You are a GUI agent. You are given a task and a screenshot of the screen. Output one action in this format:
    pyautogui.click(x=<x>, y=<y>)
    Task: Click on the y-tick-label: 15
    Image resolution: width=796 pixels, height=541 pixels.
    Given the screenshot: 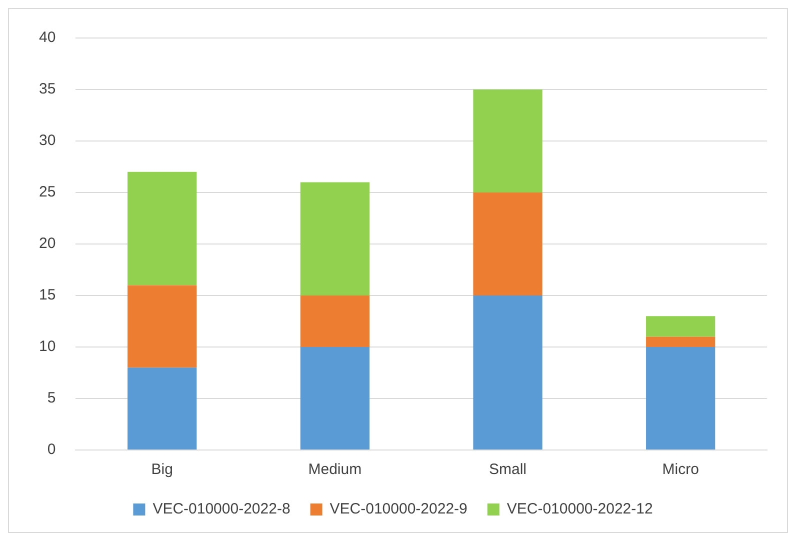 What is the action you would take?
    pyautogui.click(x=47, y=295)
    